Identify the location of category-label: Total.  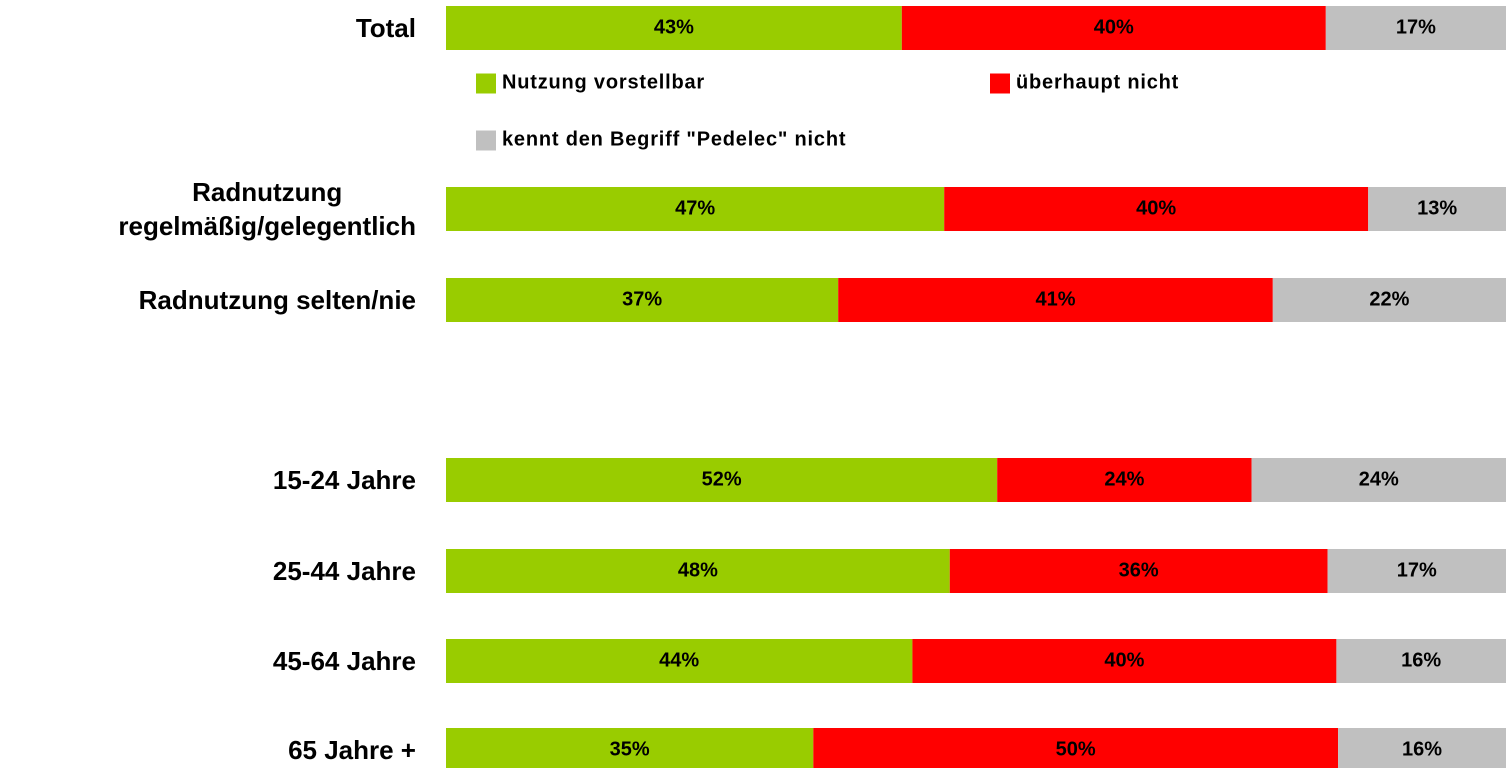
(386, 28).